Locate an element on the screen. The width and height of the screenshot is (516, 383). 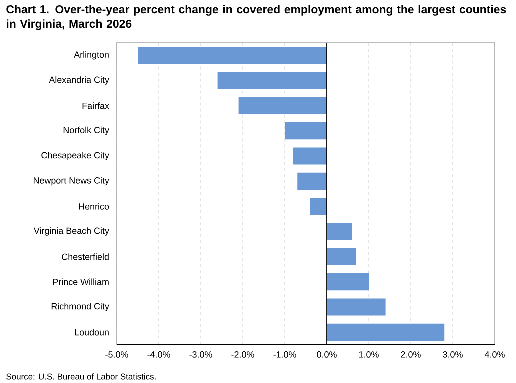
y-tick-label: Chesapeake City is located at coordinates (76, 156).